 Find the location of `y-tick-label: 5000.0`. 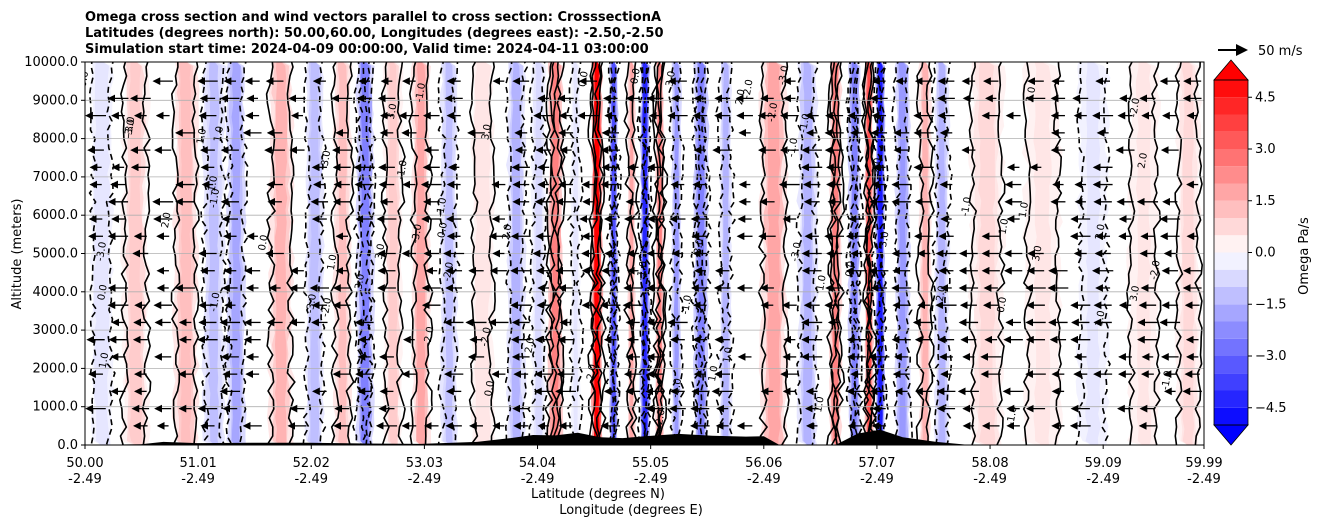

y-tick-label: 5000.0 is located at coordinates (56, 254).